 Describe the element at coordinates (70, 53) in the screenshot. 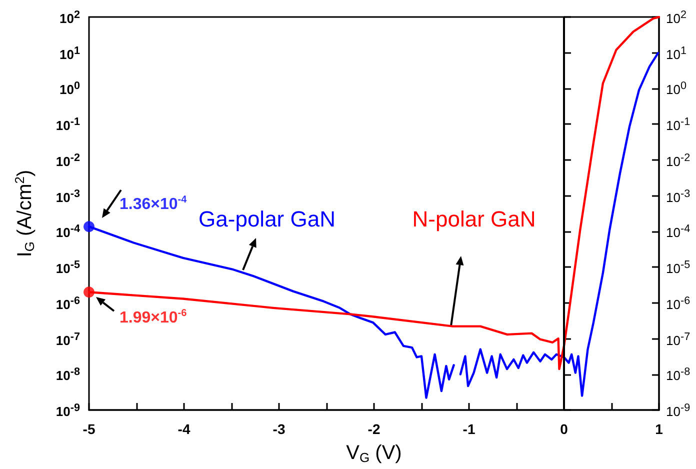

I see `y-tick-label: 10$^{1}$` at that location.